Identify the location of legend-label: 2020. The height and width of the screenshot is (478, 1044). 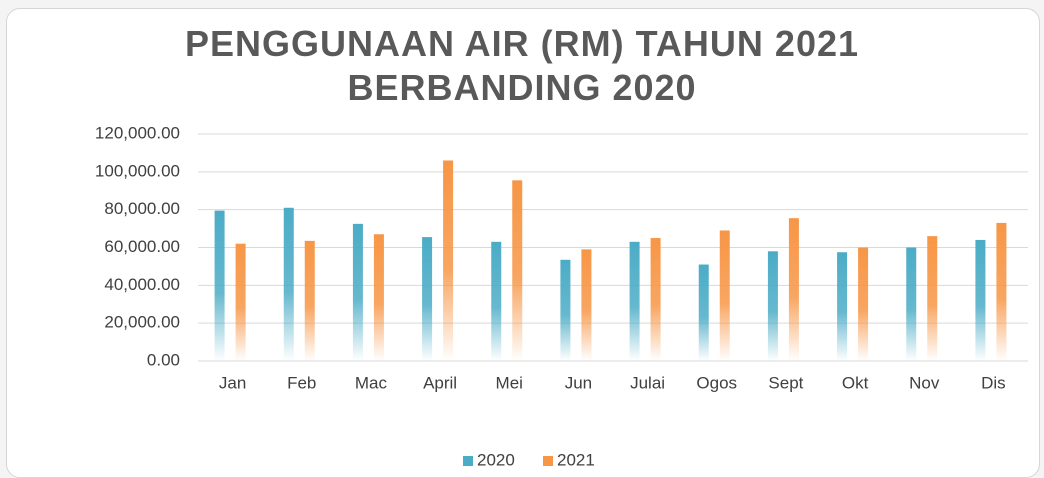
(496, 459).